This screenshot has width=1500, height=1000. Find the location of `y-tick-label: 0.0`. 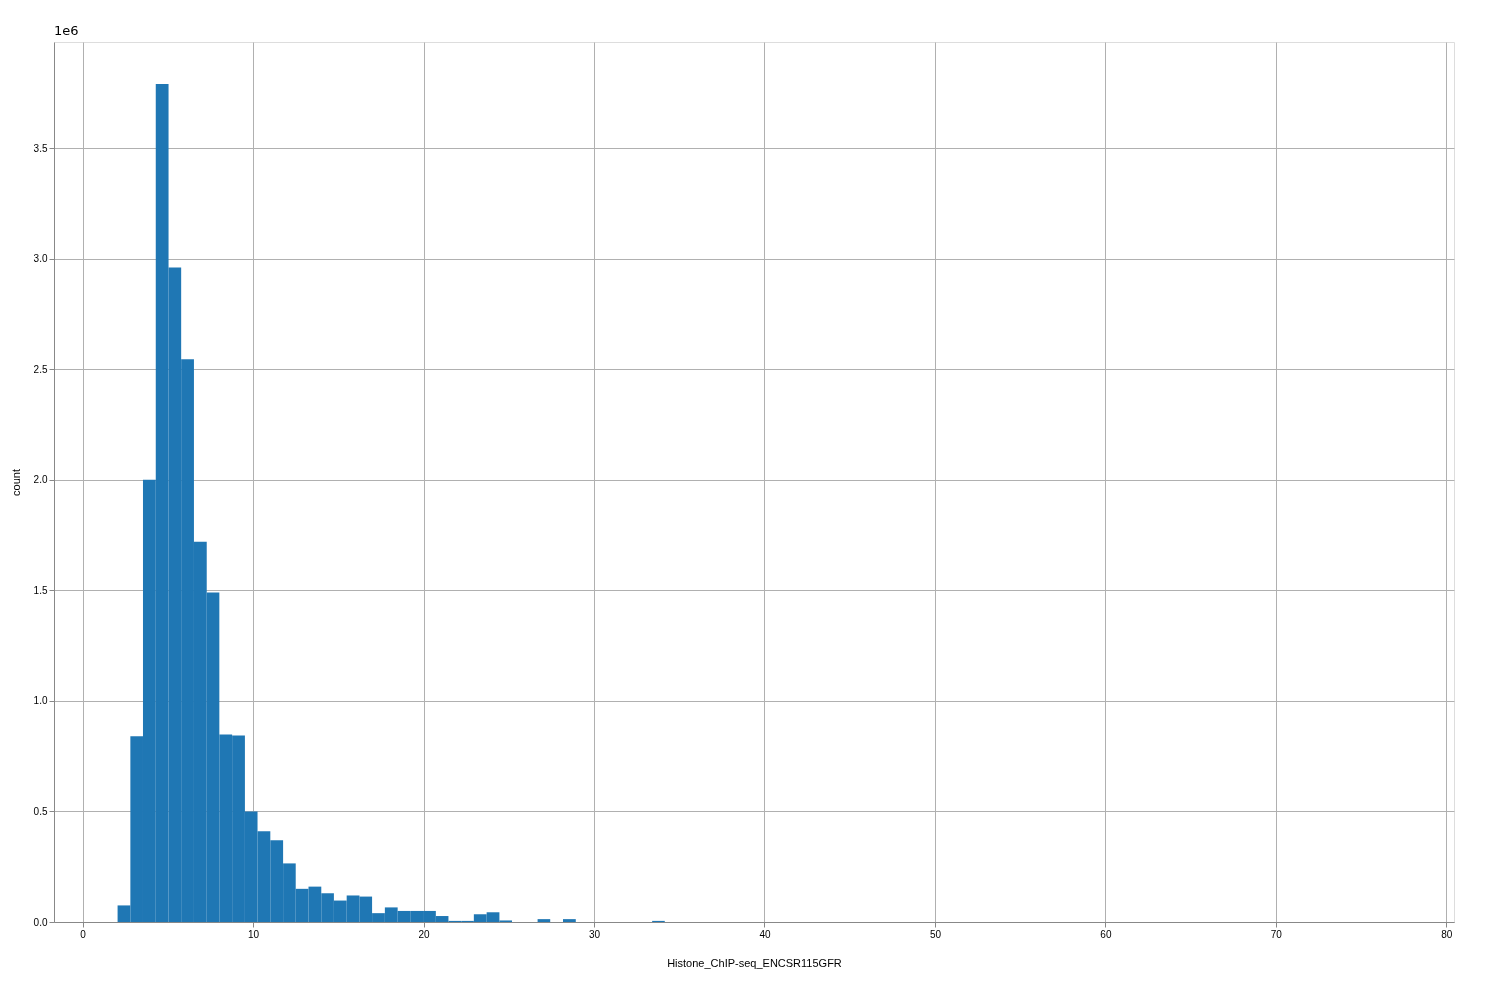

y-tick-label: 0.0 is located at coordinates (40, 922).